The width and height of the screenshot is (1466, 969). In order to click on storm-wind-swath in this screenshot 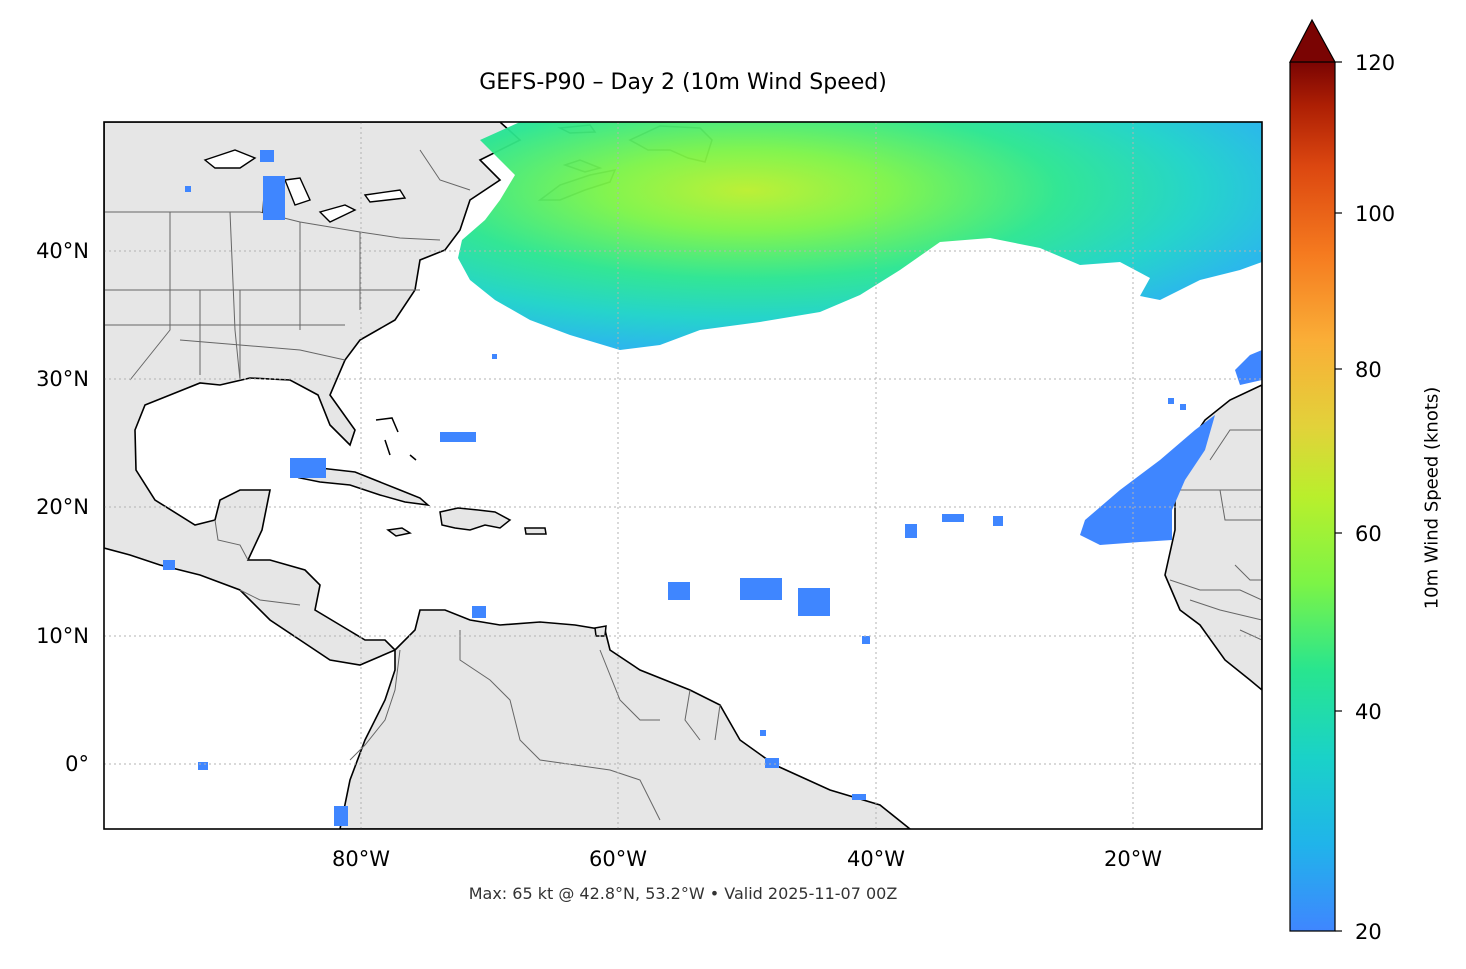, I will do `click(860, 236)`.